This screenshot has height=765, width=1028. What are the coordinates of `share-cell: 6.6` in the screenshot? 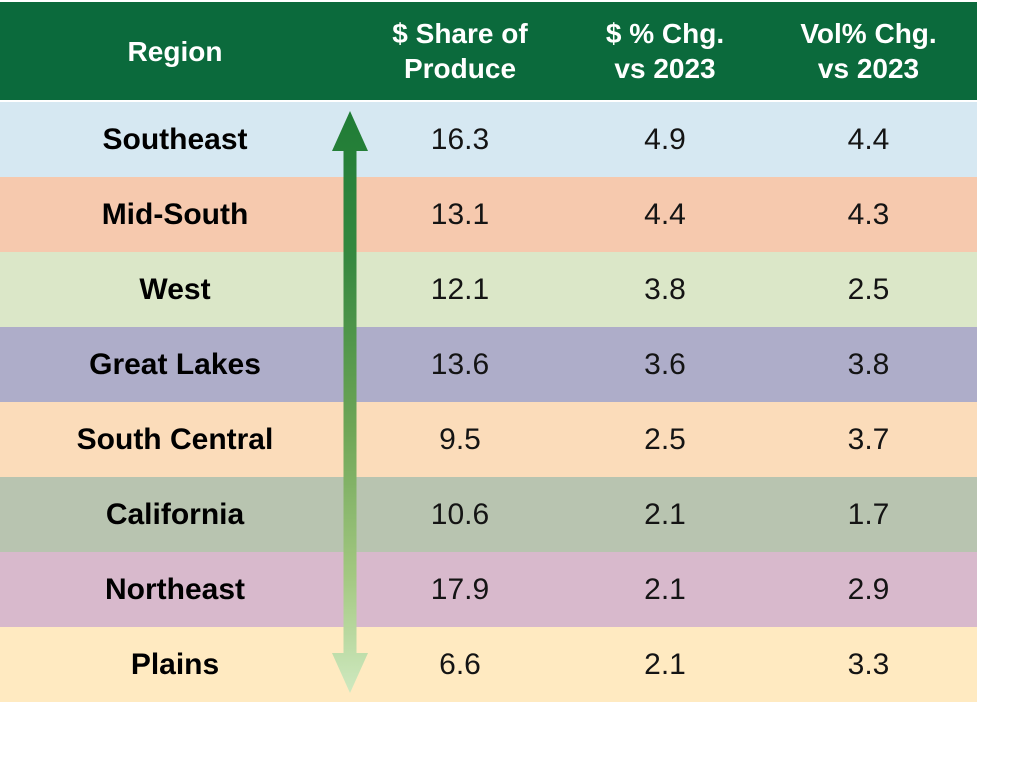 It's located at (460, 664).